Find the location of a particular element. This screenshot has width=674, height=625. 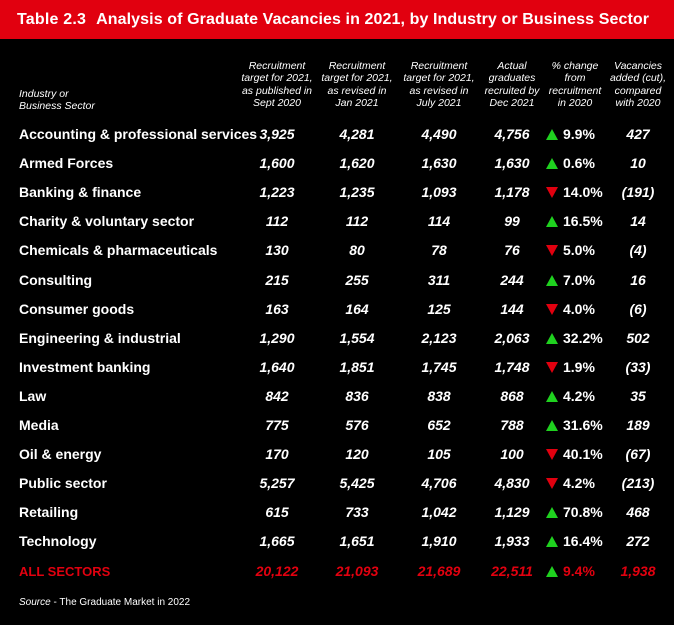

cell-value: 1,235 is located at coordinates (357, 192).